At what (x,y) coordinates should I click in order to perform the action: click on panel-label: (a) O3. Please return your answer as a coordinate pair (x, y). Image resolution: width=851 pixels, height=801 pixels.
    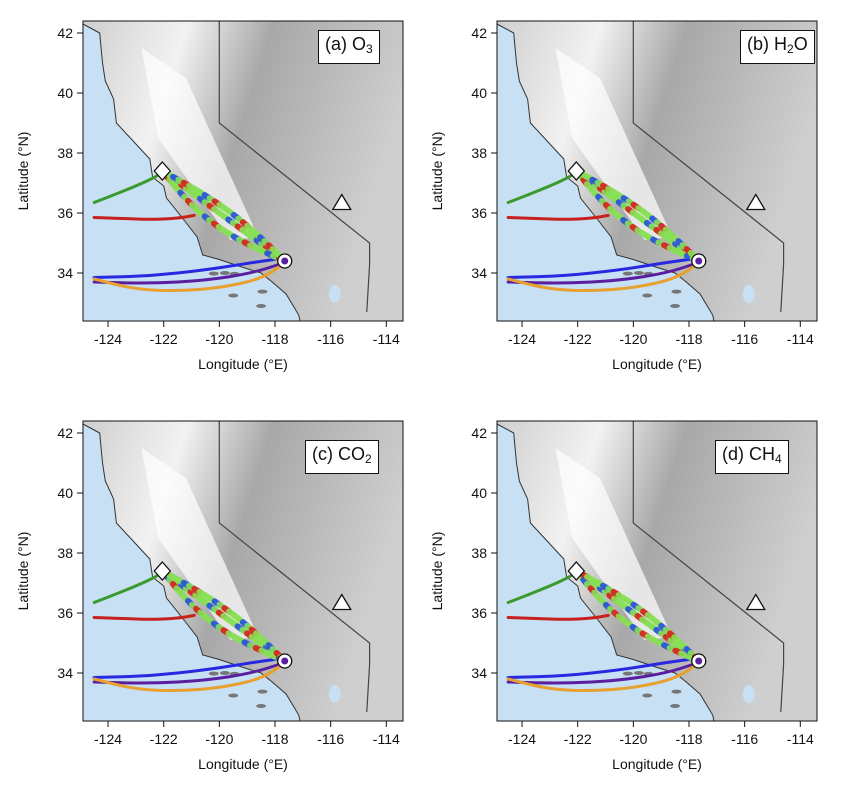
    Looking at the image, I should click on (349, 47).